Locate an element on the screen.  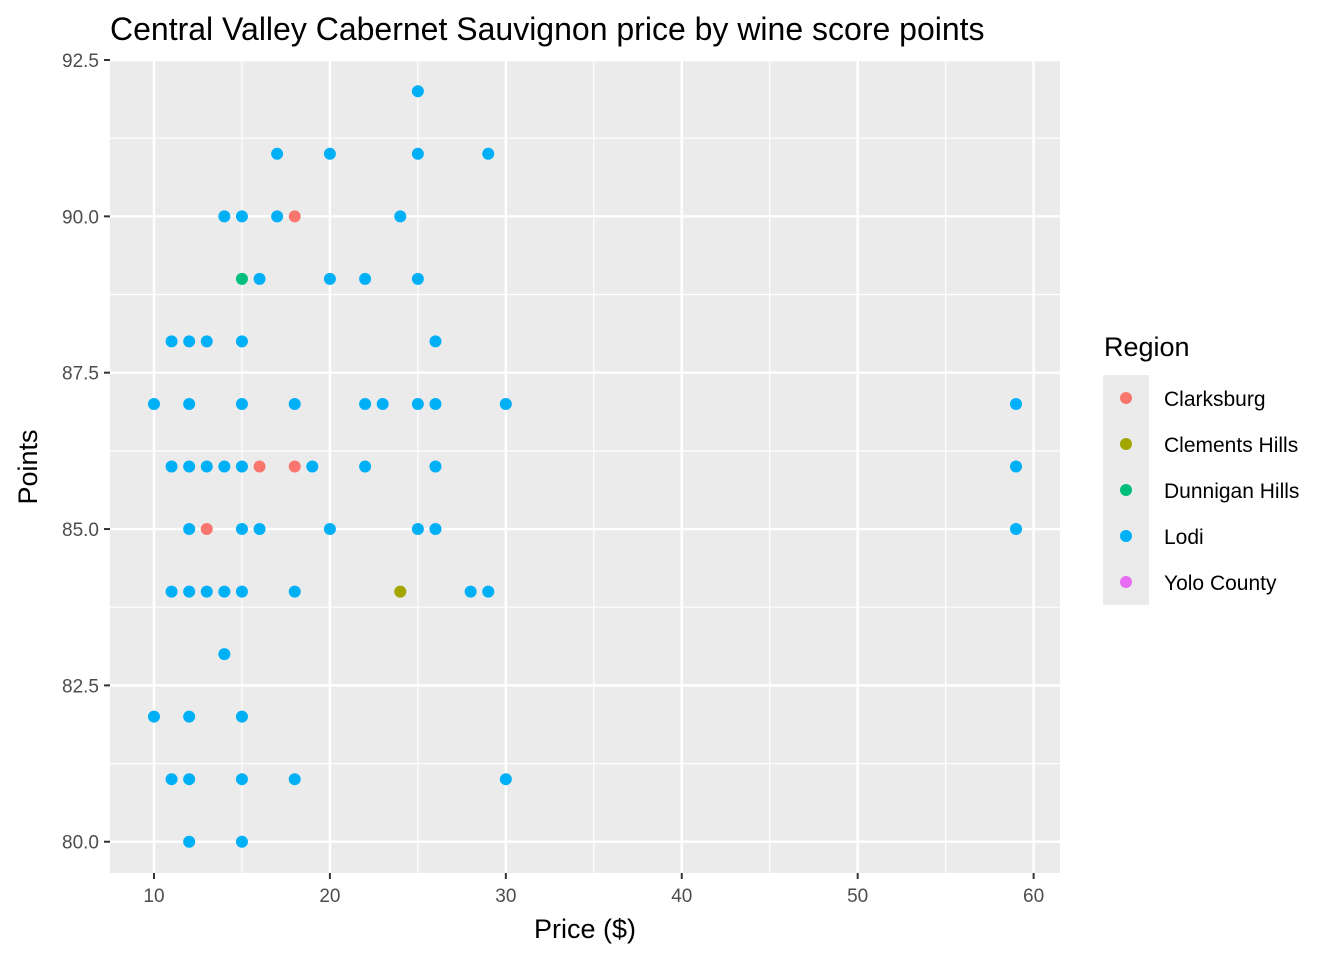
y-tick-label: 80.0 is located at coordinates (80, 843).